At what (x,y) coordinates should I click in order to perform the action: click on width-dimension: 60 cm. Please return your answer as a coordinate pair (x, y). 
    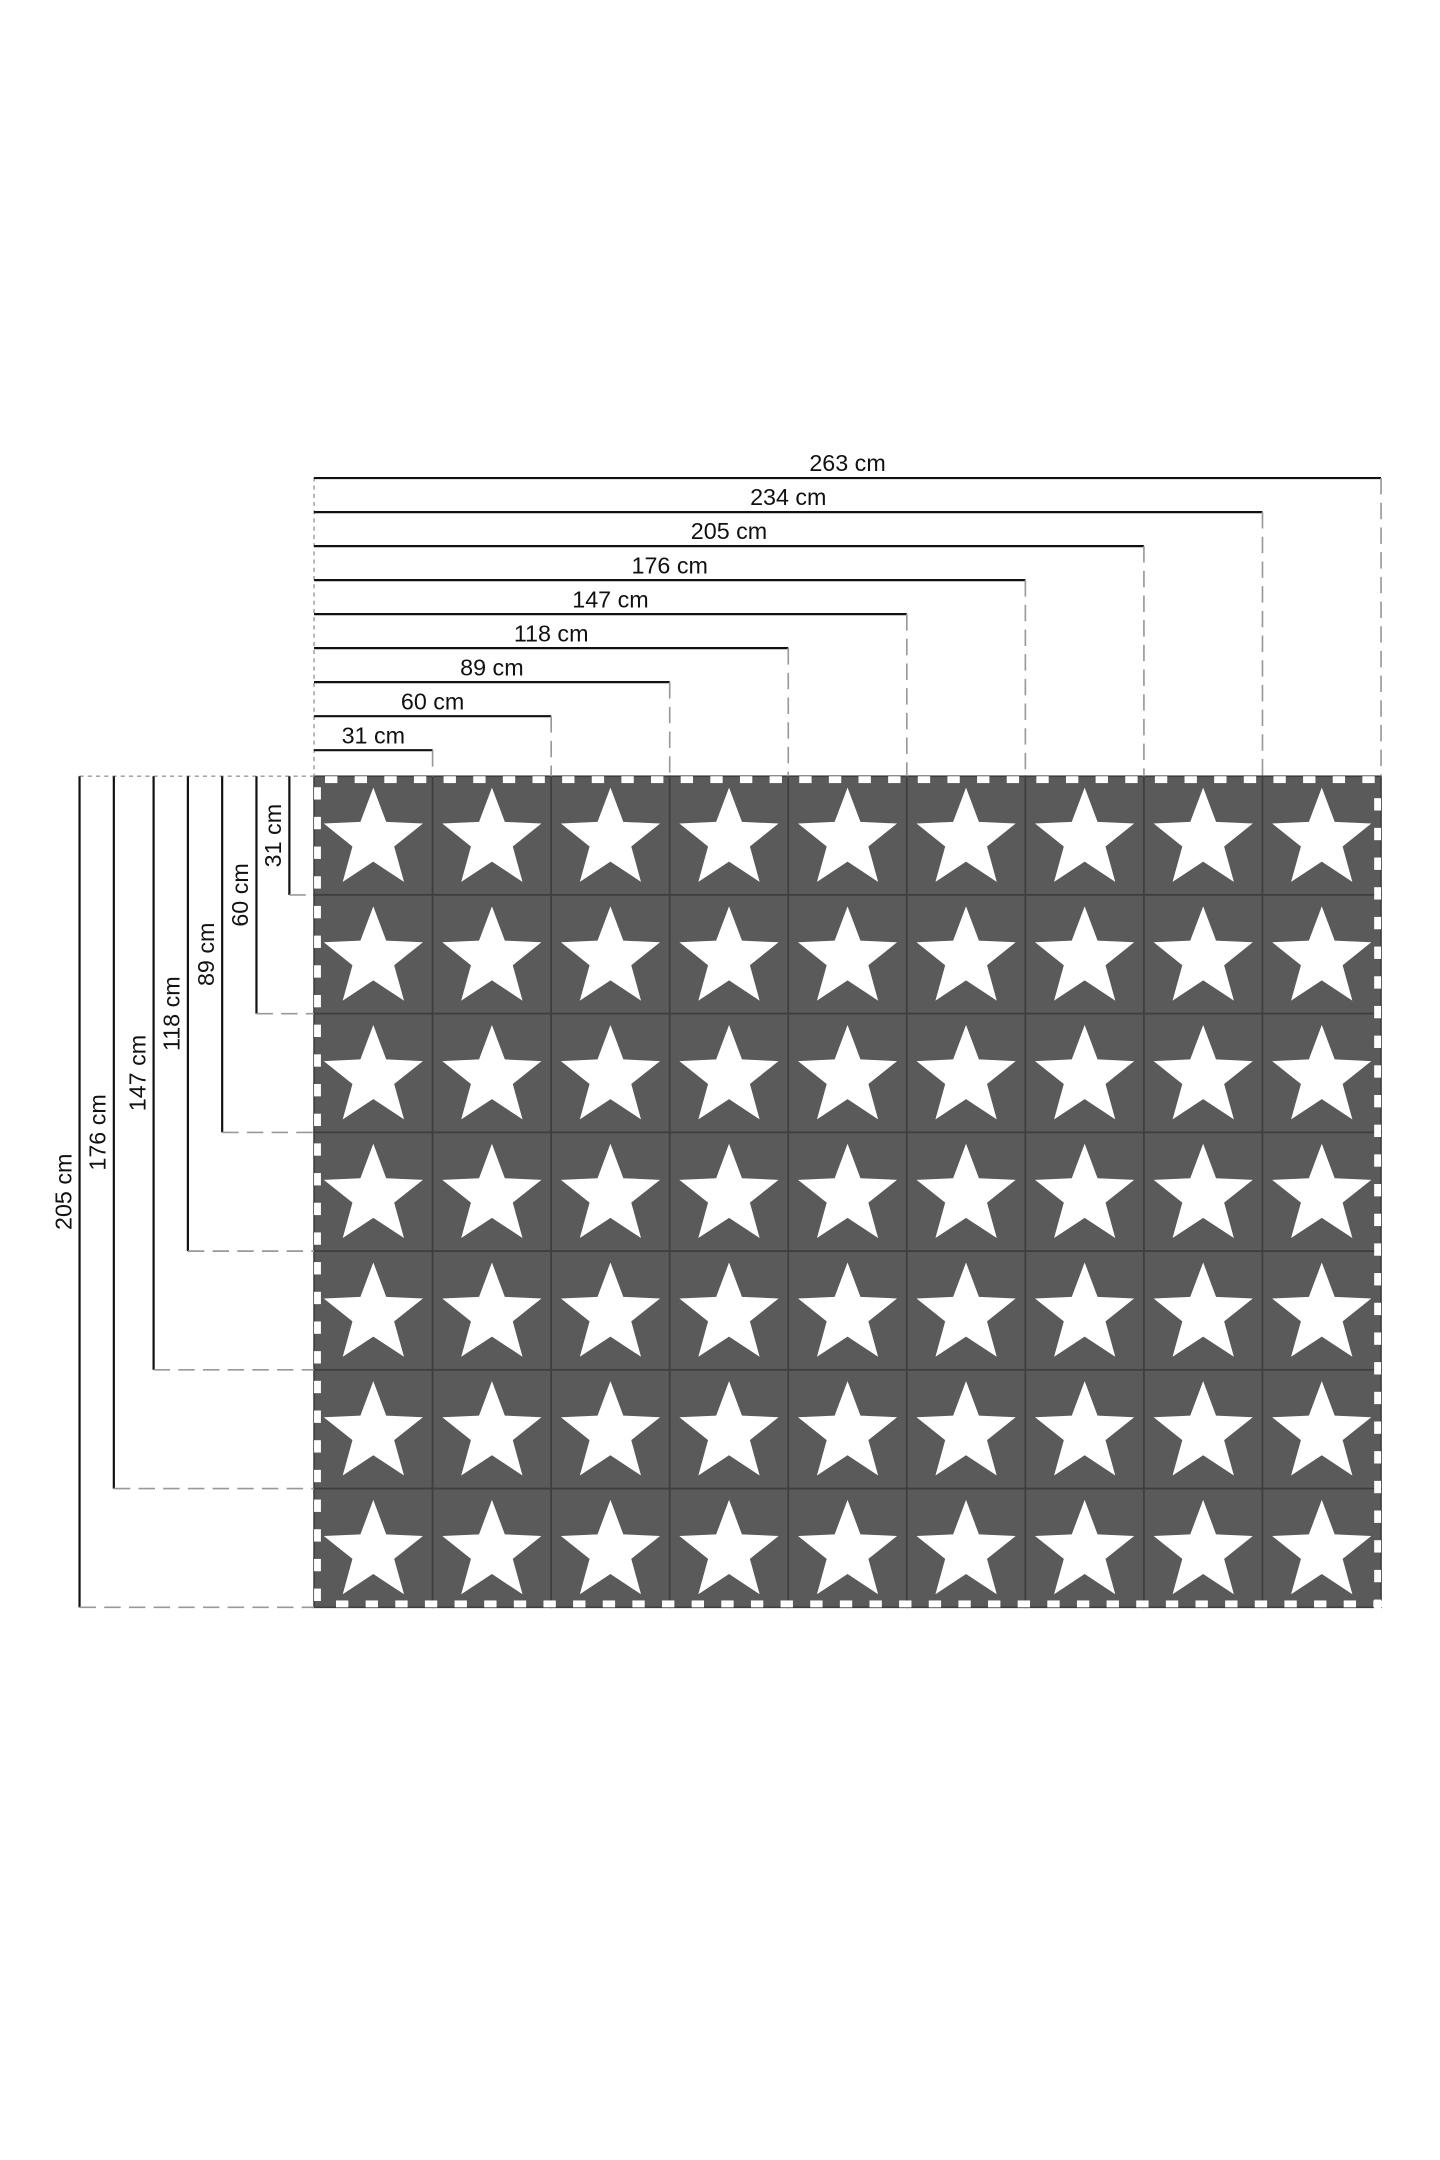
    Looking at the image, I should click on (433, 732).